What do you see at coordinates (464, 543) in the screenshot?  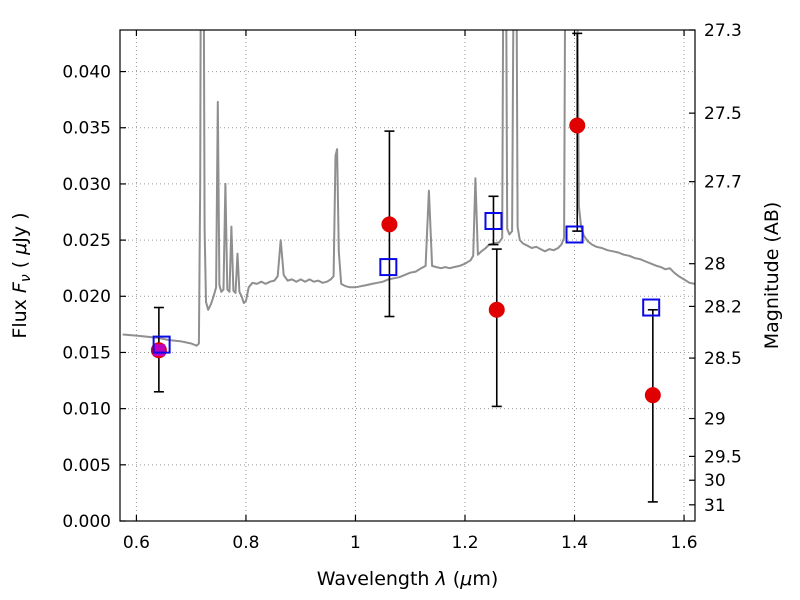 I see `x-tick-label: 1.2` at bounding box center [464, 543].